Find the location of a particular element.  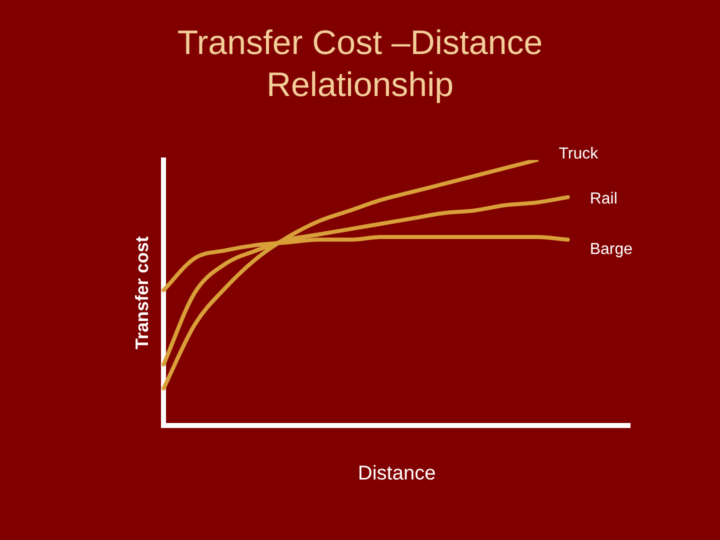

series-label: Rail is located at coordinates (604, 199).